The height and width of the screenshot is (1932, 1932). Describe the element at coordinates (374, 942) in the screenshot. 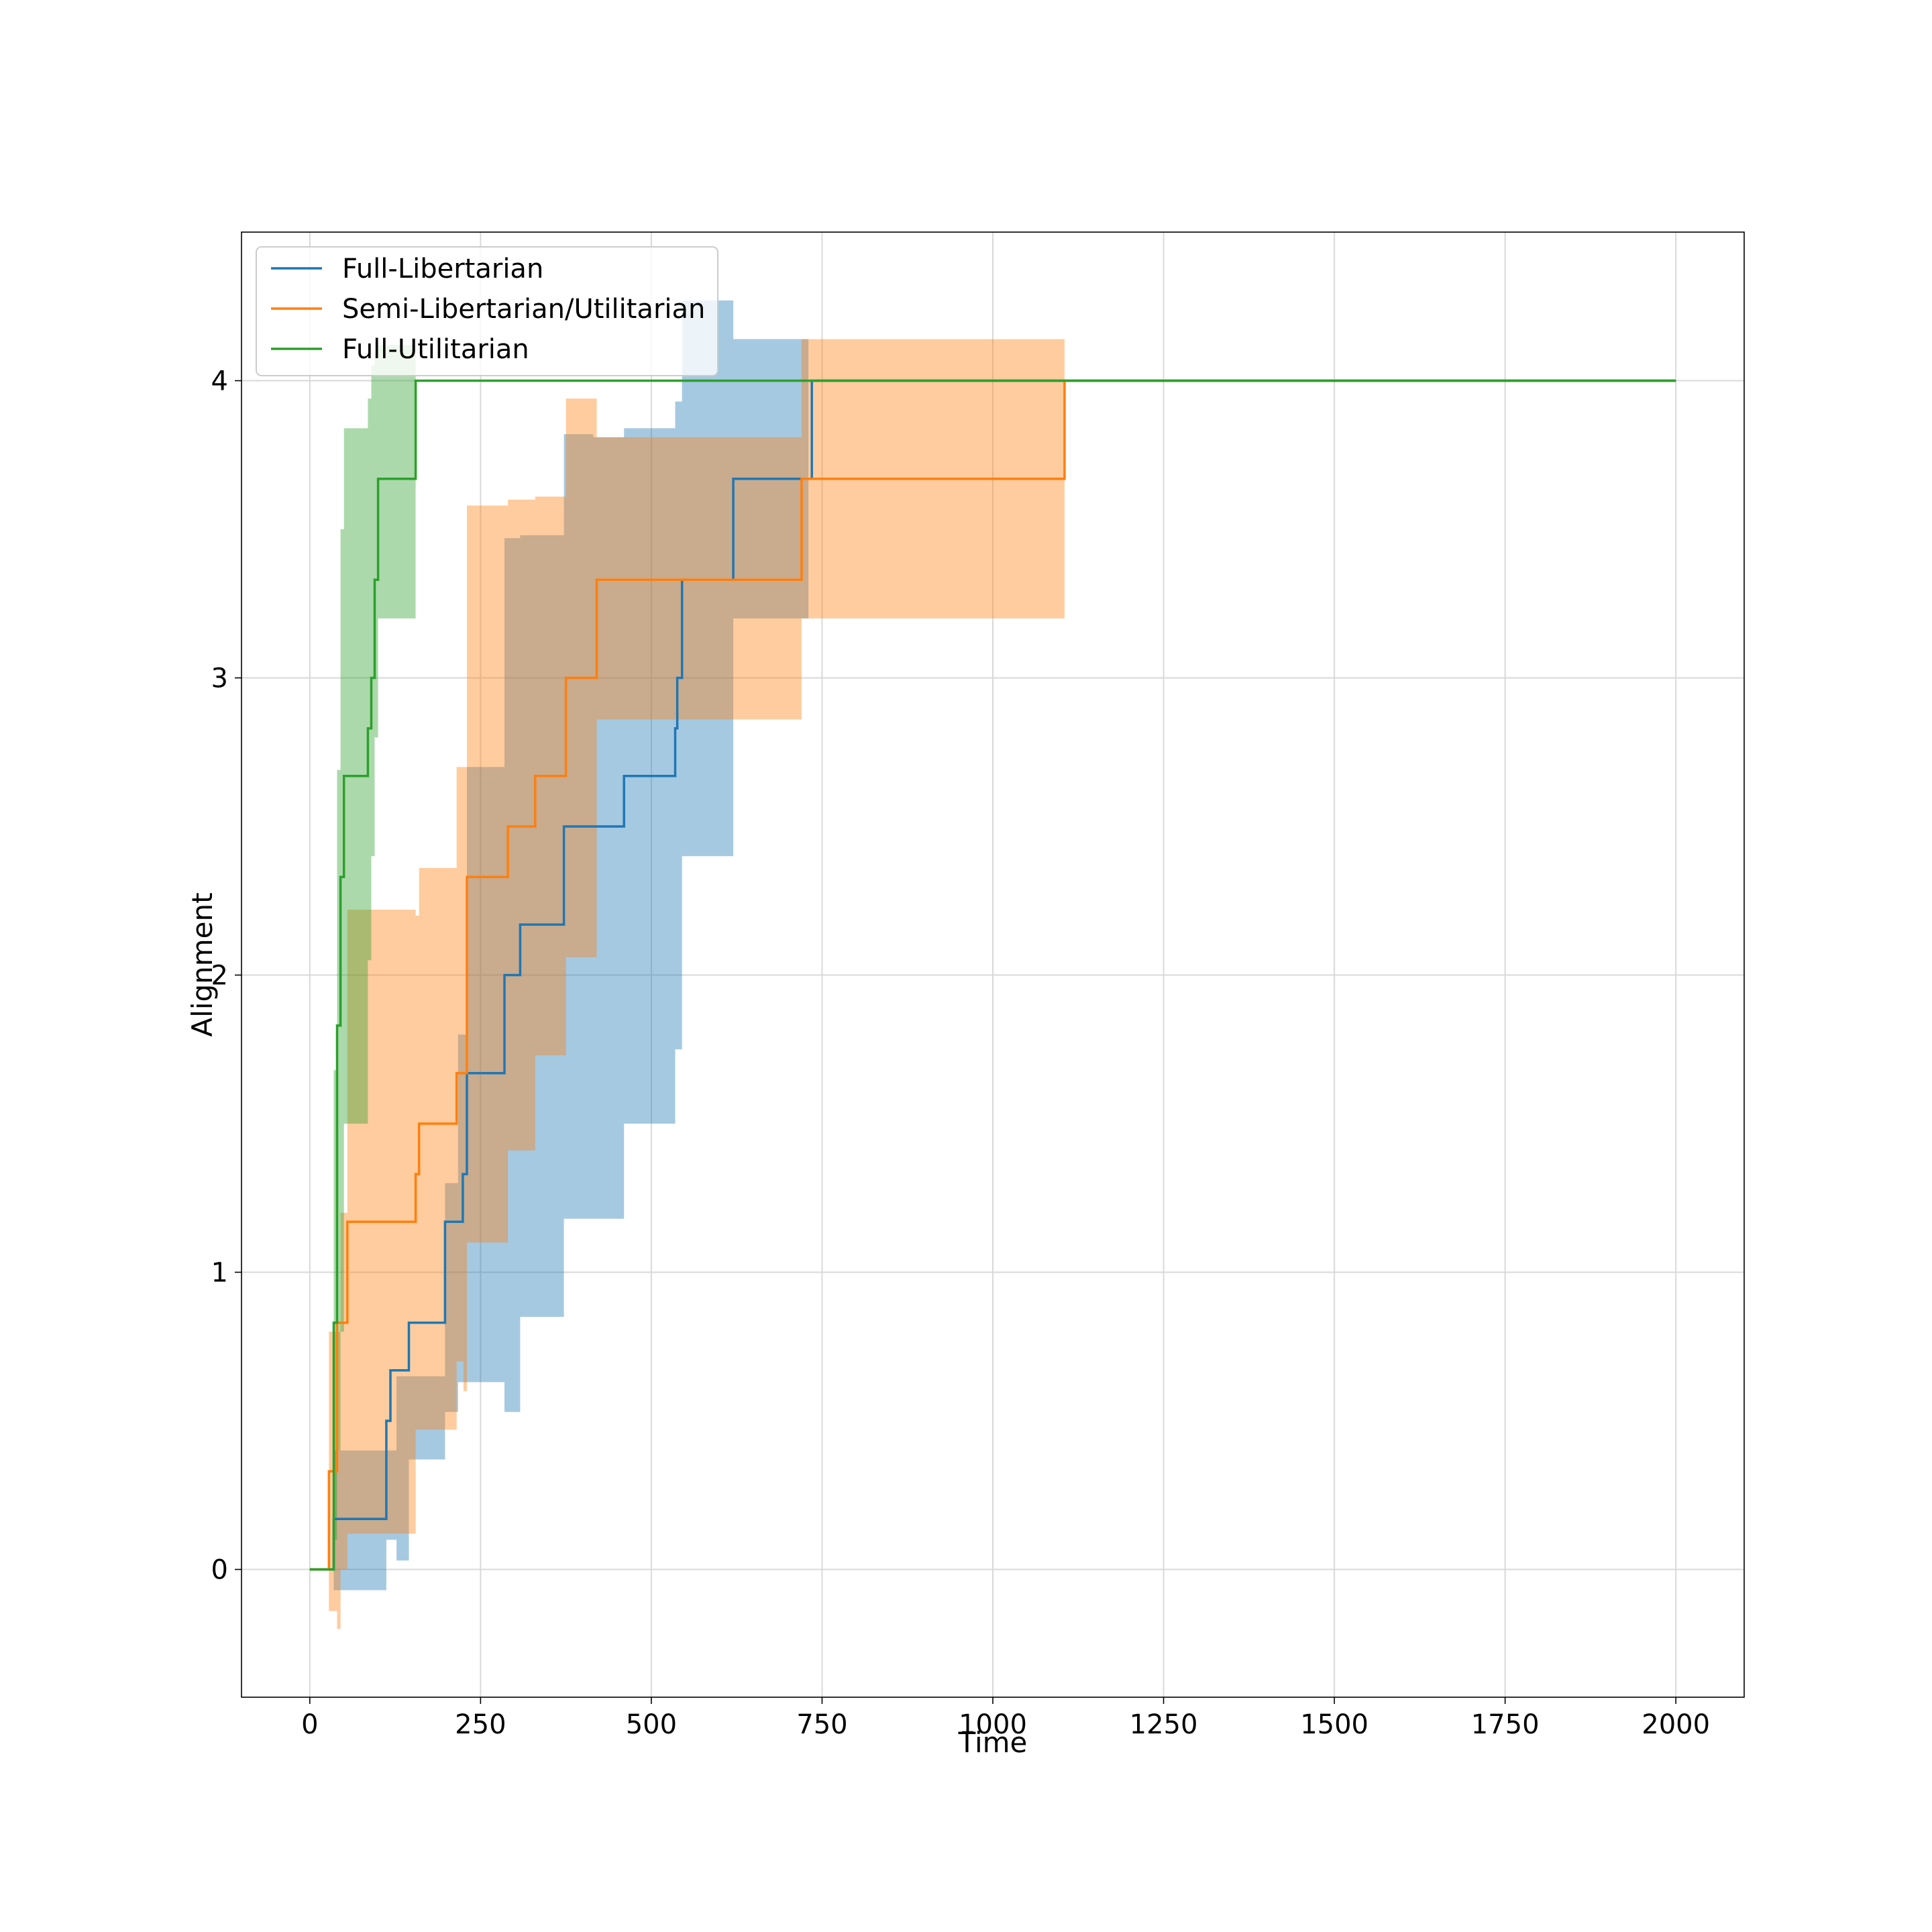

I see `band-full-utilitarian` at that location.